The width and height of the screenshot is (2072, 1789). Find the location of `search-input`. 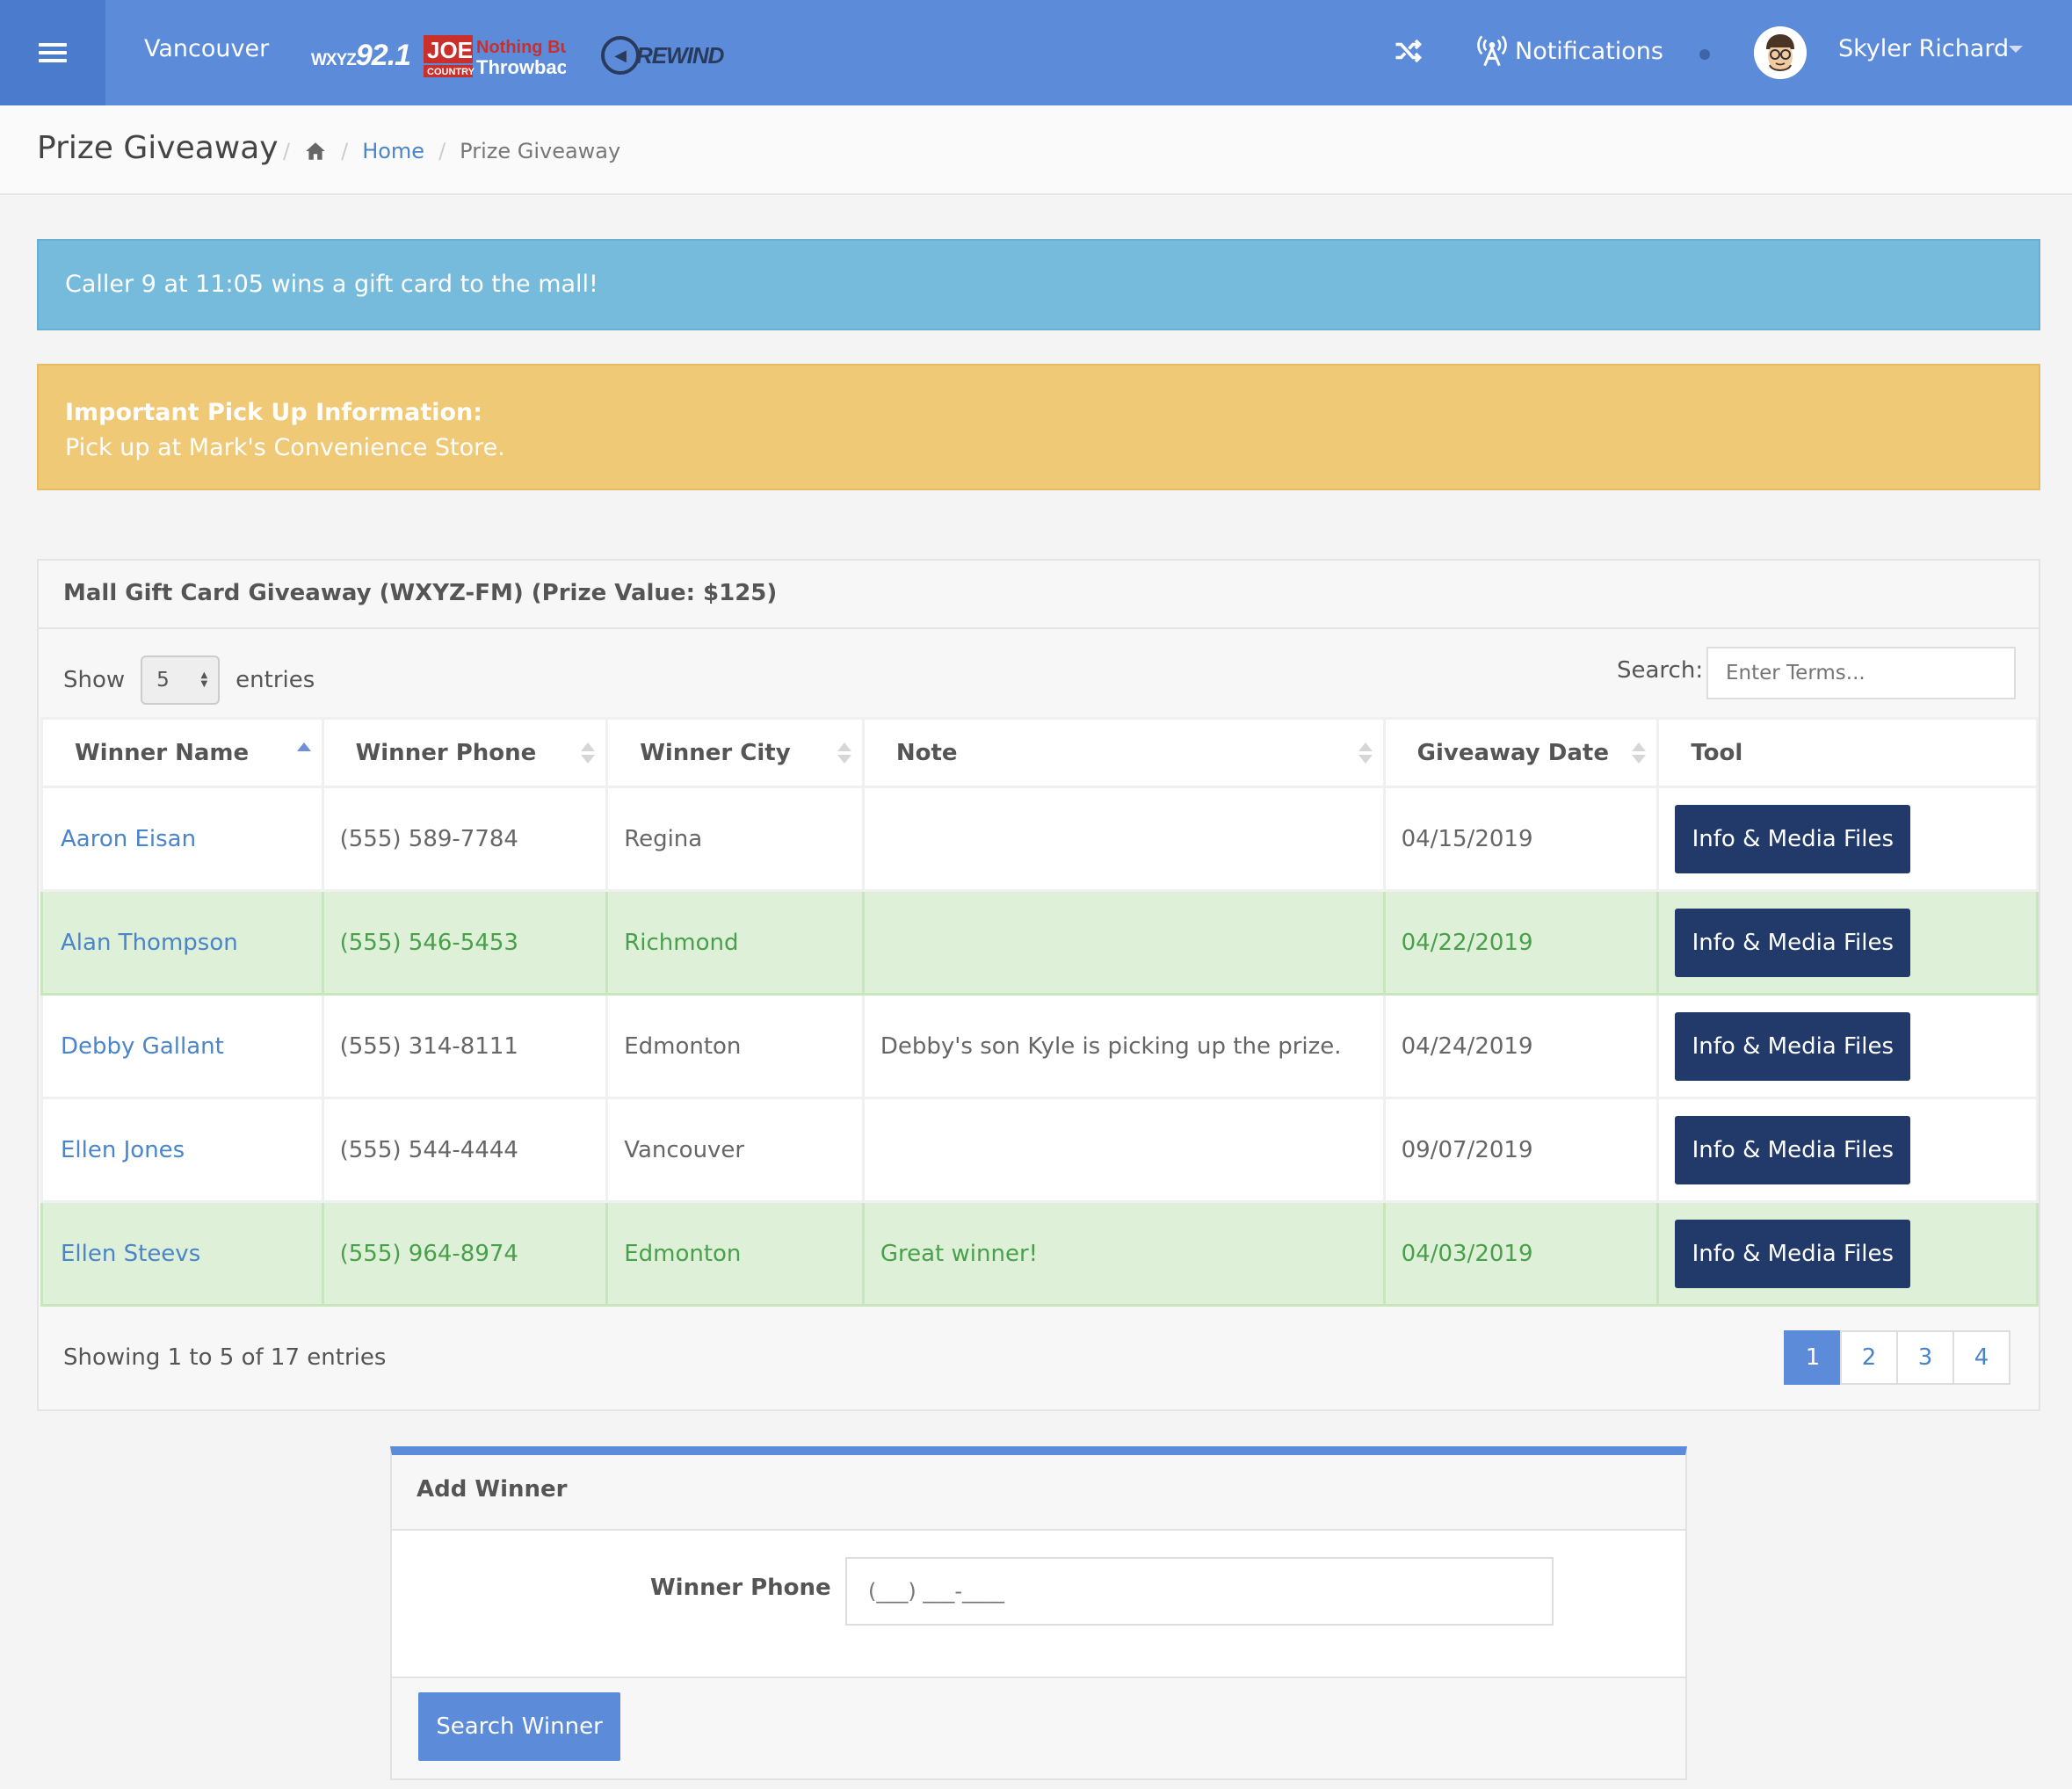

search-input is located at coordinates (1861, 673).